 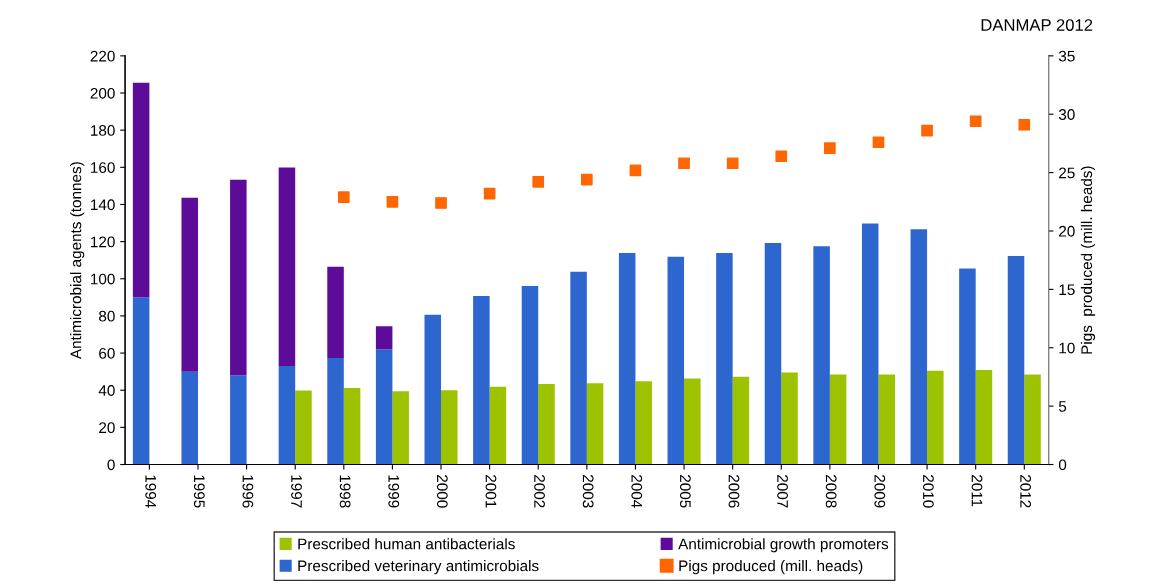 What do you see at coordinates (394, 491) in the screenshot?
I see `x-tick-label: 1999` at bounding box center [394, 491].